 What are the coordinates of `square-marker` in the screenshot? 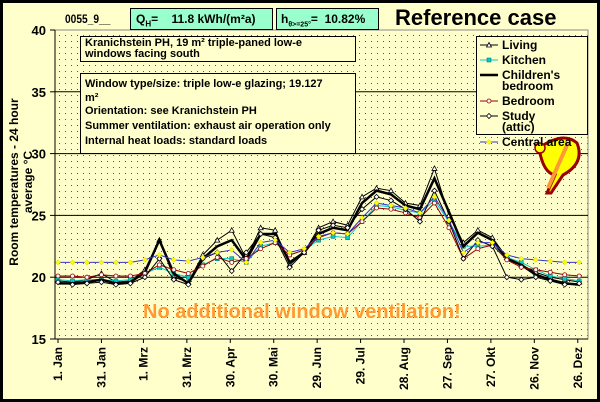 It's located at (489, 60).